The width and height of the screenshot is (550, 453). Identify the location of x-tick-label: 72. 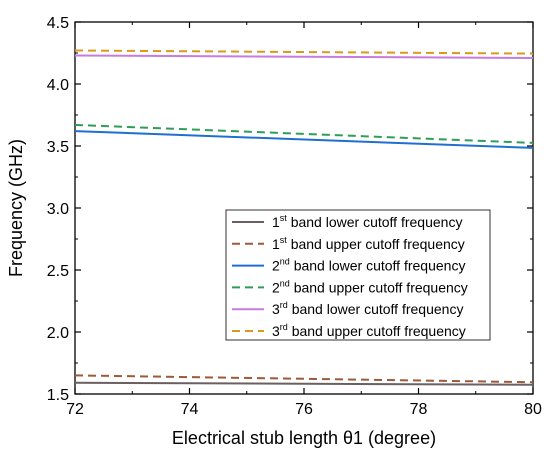
(75, 409).